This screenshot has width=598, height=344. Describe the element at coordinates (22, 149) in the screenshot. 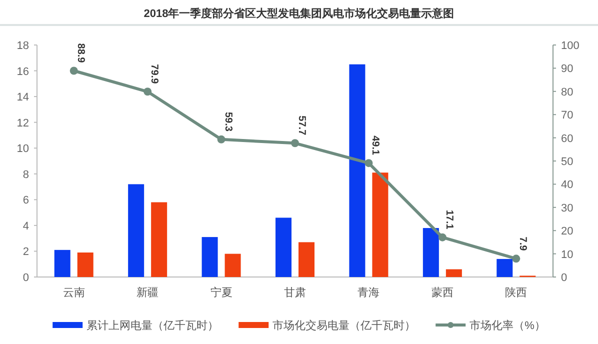

I see `y-tick-label: 10` at that location.